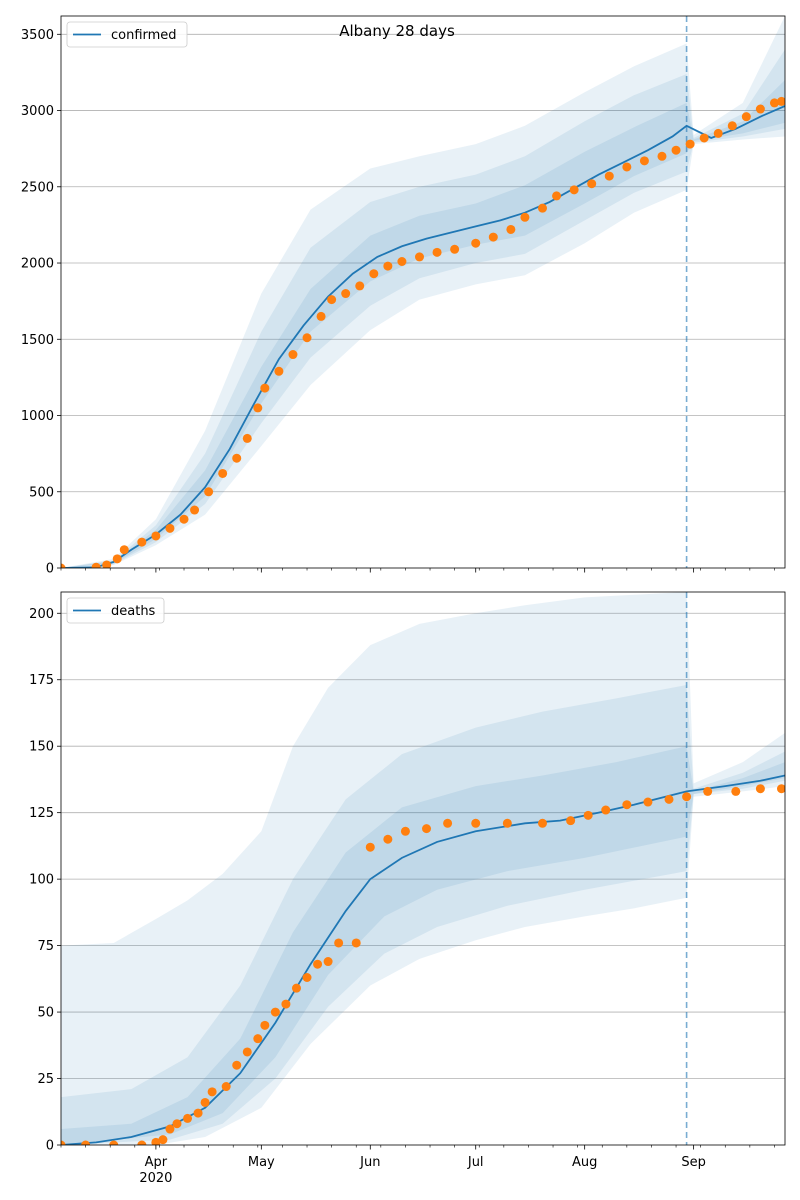 The image size is (800, 1200). Describe the element at coordinates (45, 946) in the screenshot. I see `y-tick-label: 75` at that location.